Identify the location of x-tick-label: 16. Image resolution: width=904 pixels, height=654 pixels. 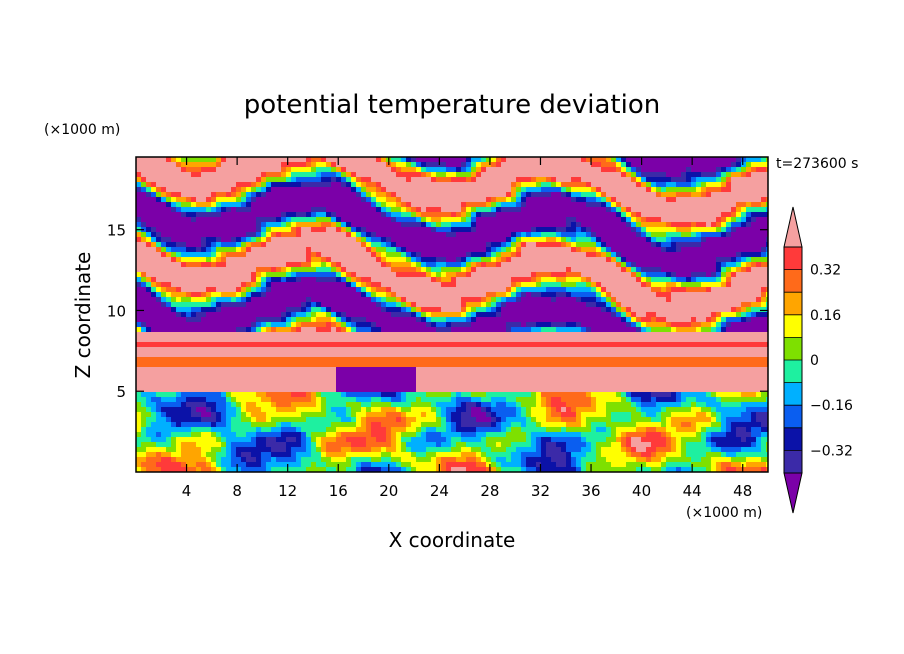
(338, 491).